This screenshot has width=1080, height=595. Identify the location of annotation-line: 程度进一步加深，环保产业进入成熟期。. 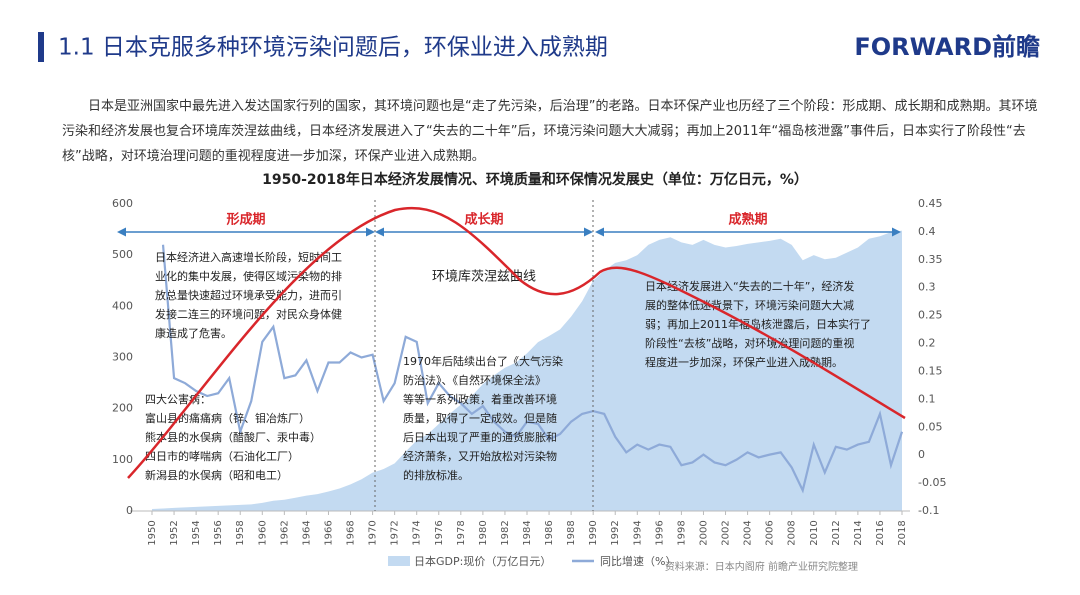
(744, 362).